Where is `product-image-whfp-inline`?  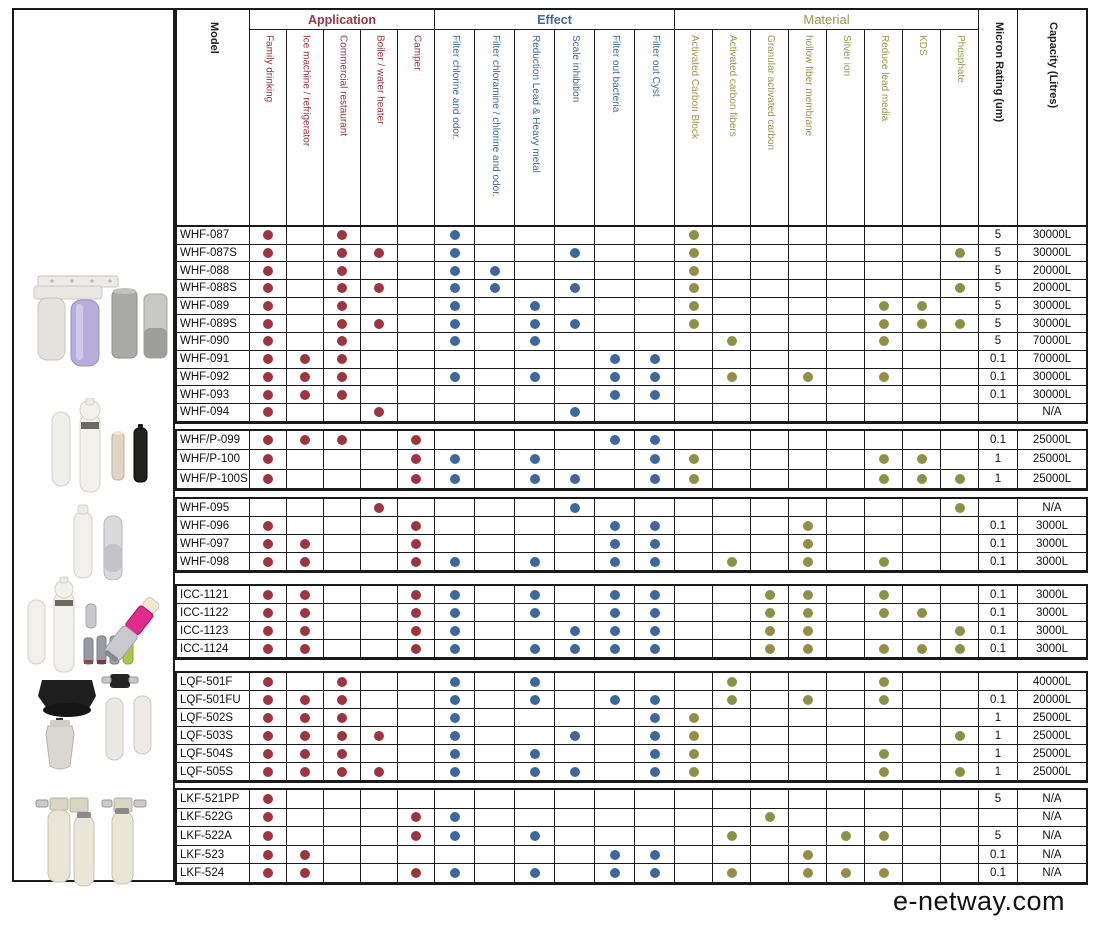 product-image-whfp-inline is located at coordinates (93, 448).